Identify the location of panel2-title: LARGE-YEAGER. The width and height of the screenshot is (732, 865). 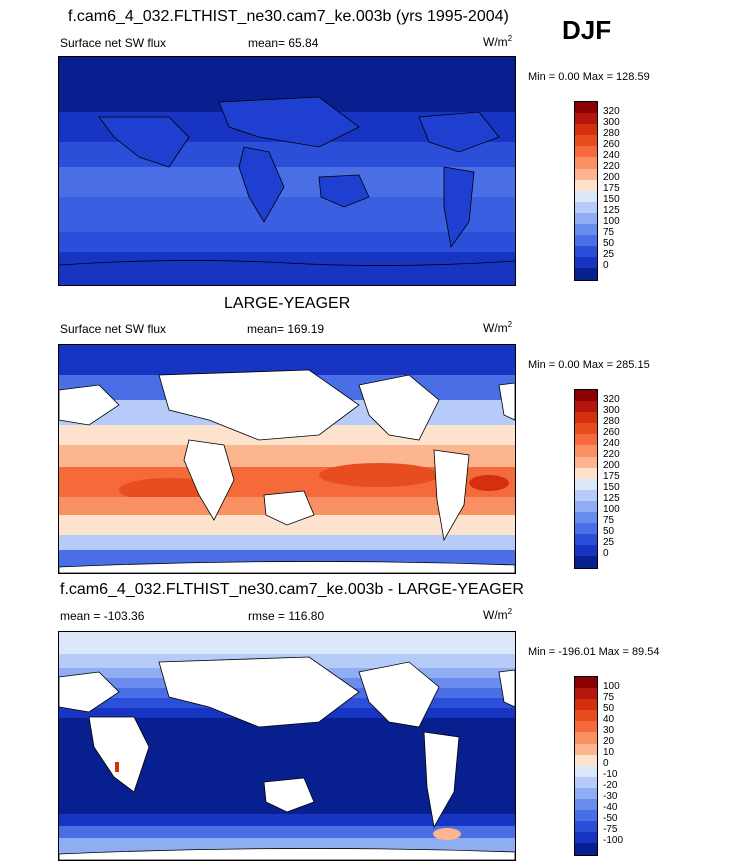
(287, 303).